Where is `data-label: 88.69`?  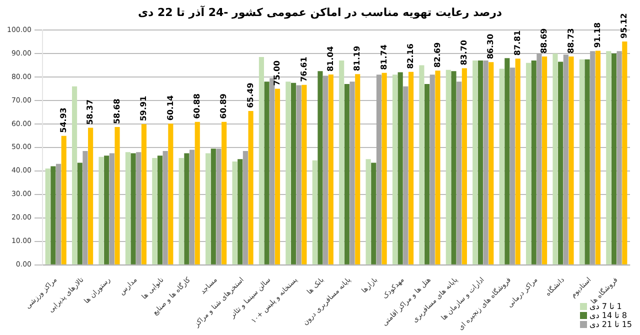
data-label: 88.69 is located at coordinates (544, 41).